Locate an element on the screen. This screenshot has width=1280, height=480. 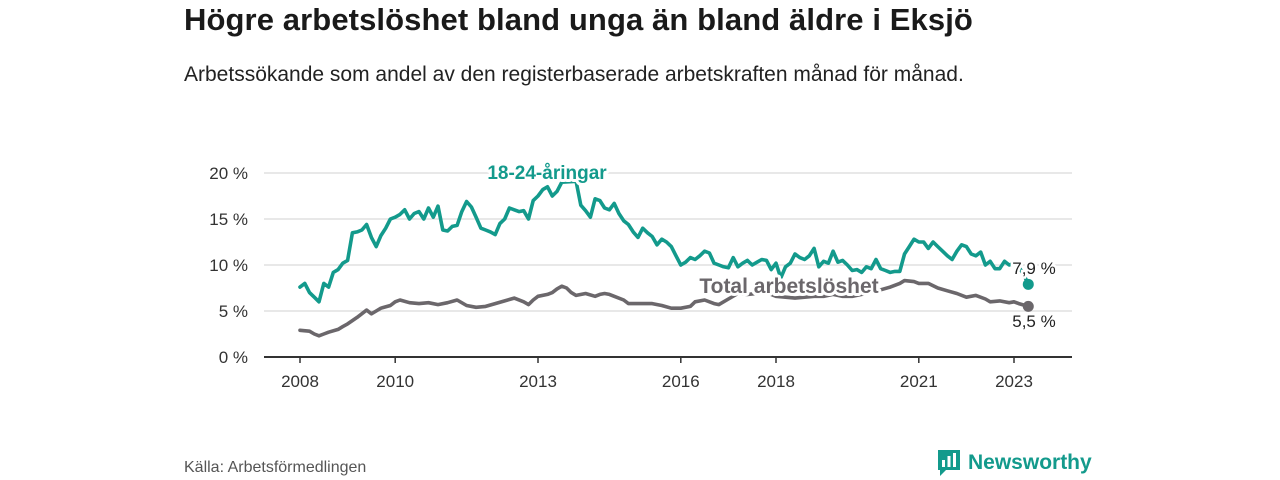
total-series-label: Total arbetslöshet is located at coordinates (788, 286).